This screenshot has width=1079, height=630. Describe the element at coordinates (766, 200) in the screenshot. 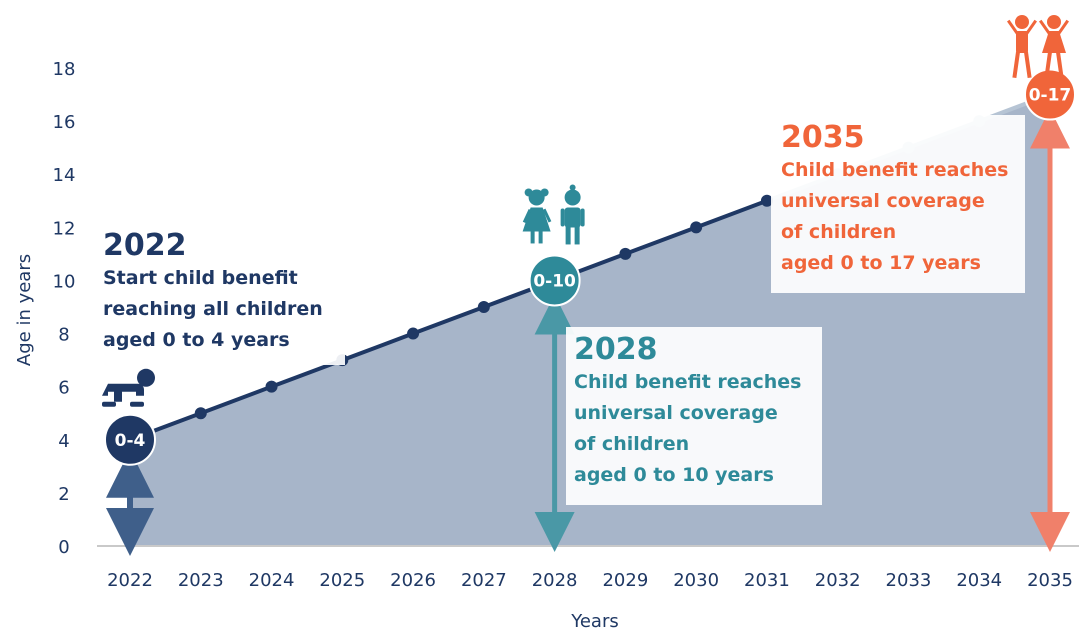

I see `data-point-2031` at that location.